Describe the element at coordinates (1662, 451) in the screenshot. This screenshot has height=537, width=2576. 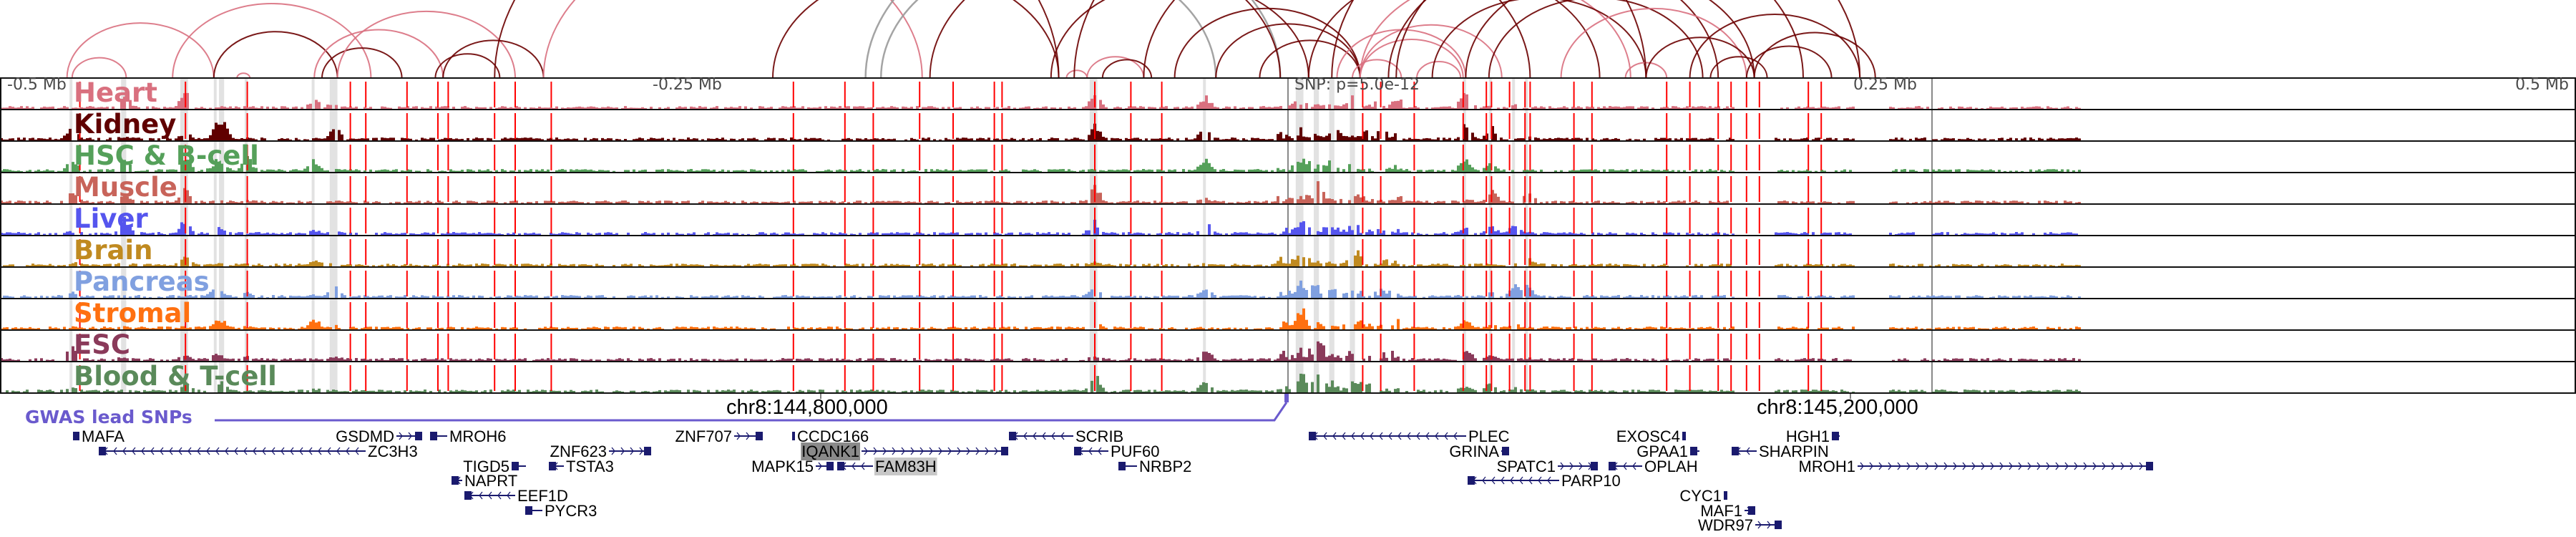
I see `gene-label: GPAA1` at that location.